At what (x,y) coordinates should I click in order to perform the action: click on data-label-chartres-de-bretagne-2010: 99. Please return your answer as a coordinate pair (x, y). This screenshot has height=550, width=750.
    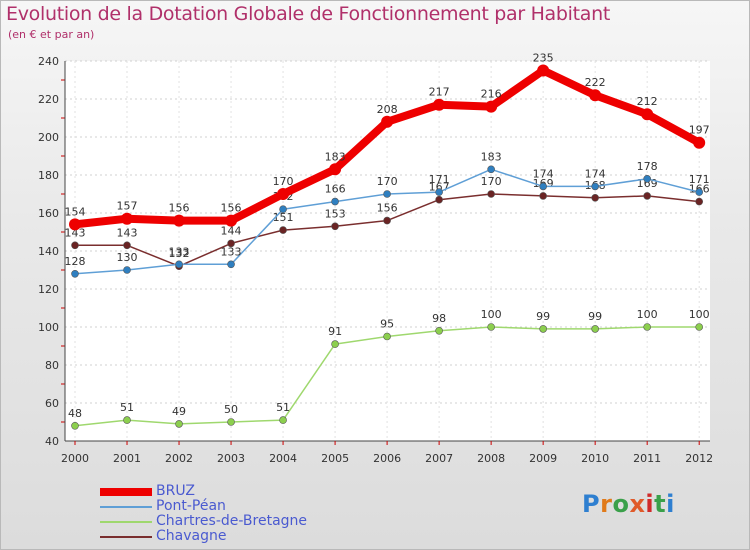
    Looking at the image, I should click on (595, 316).